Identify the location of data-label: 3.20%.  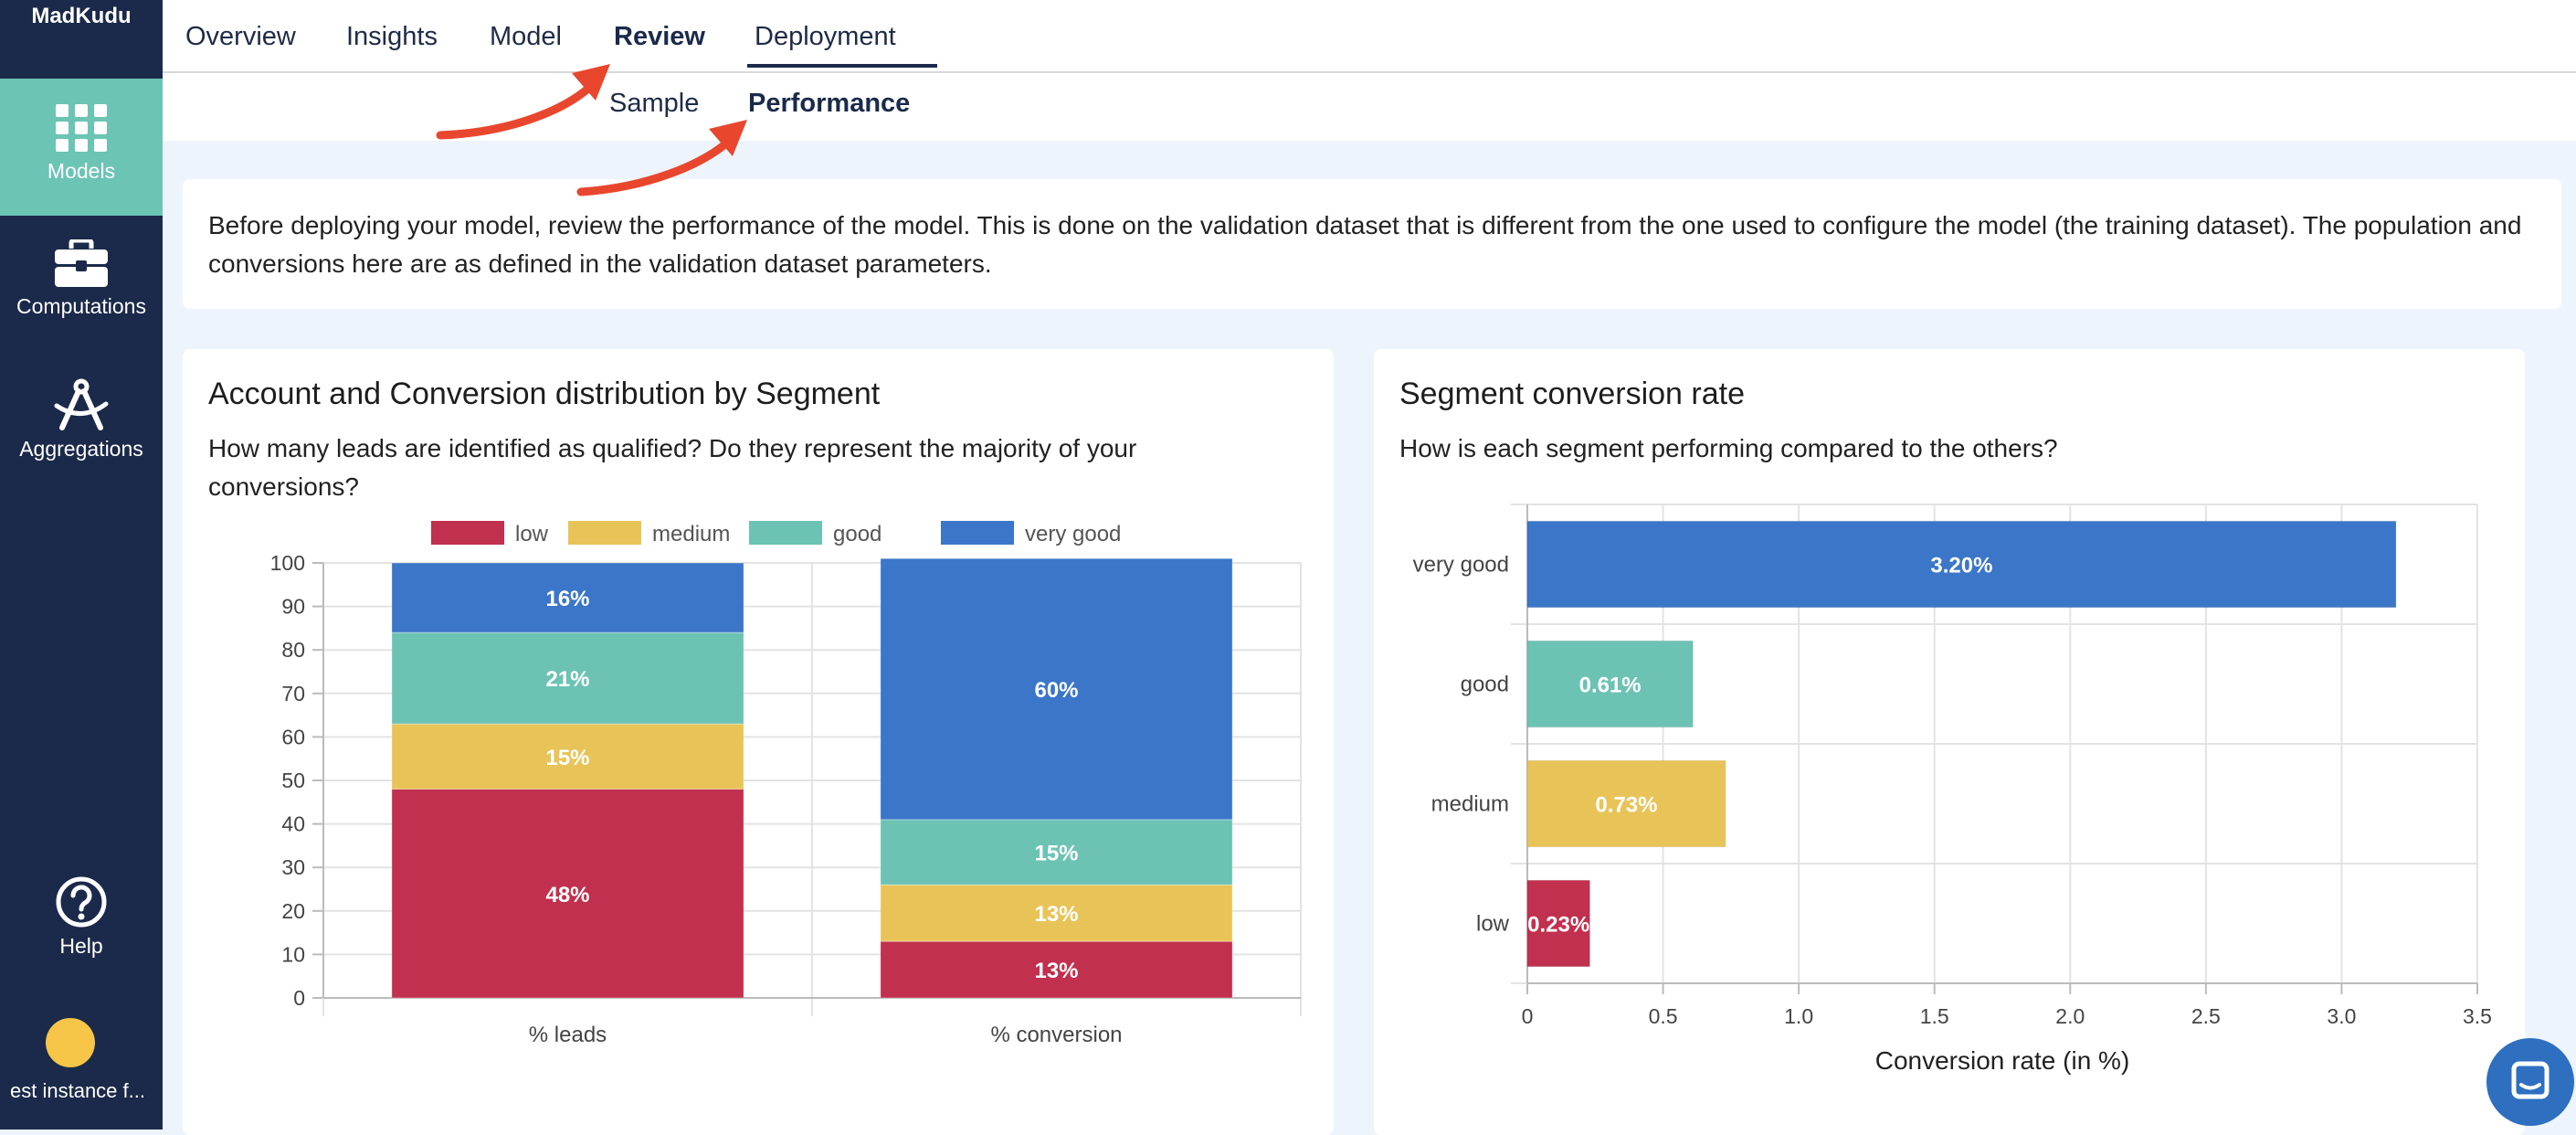
(1961, 566).